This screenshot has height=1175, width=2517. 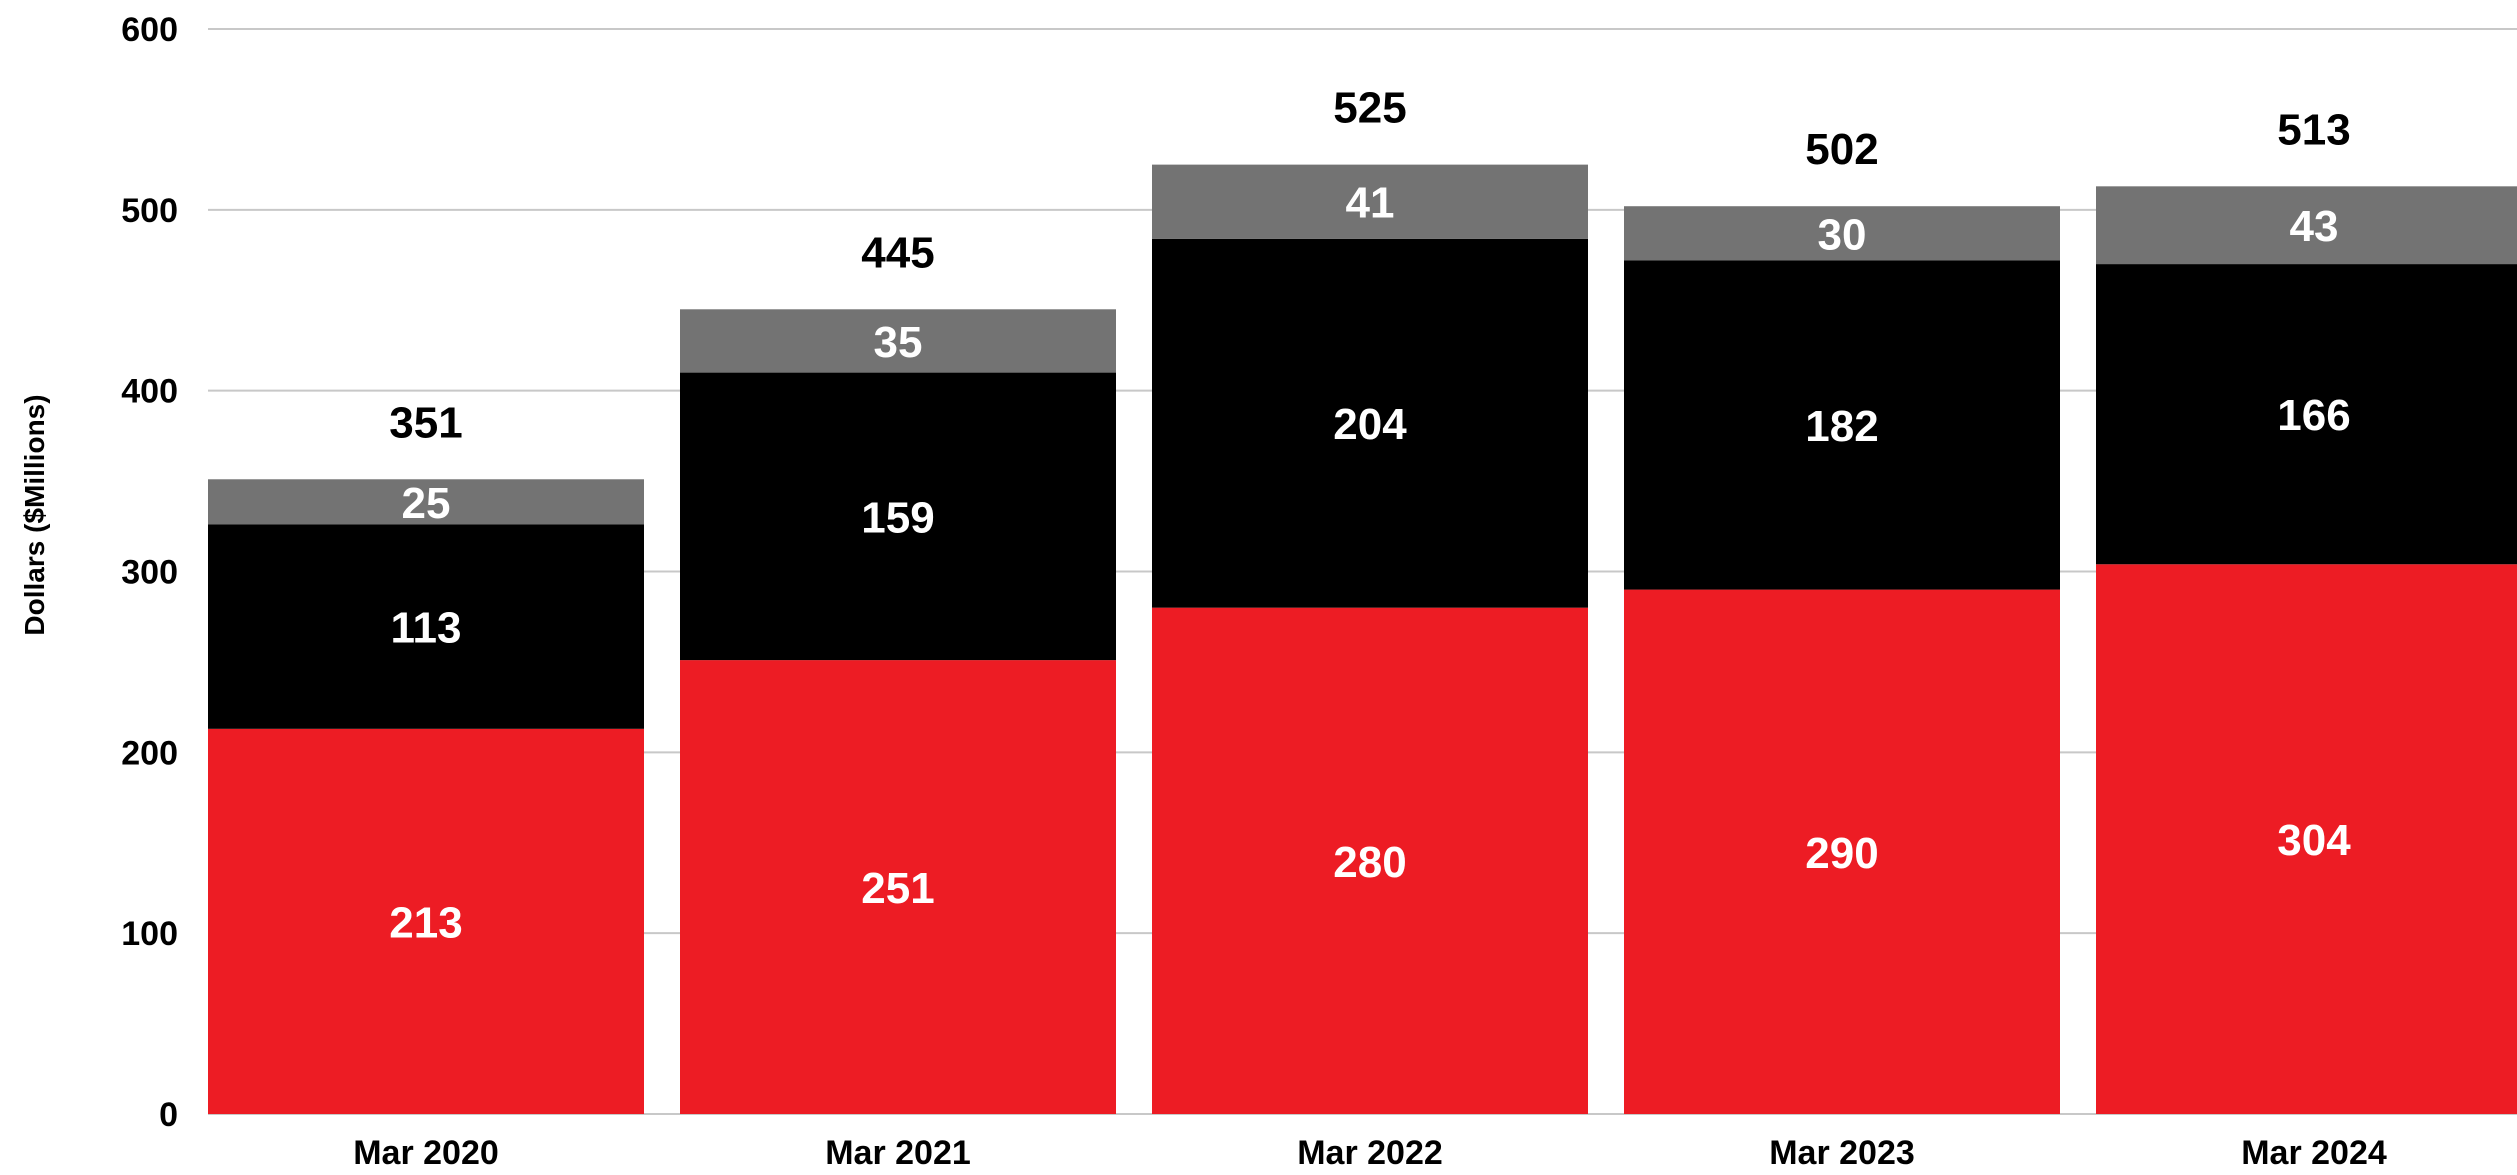 What do you see at coordinates (2314, 840) in the screenshot?
I see `segment-value-label: 304` at bounding box center [2314, 840].